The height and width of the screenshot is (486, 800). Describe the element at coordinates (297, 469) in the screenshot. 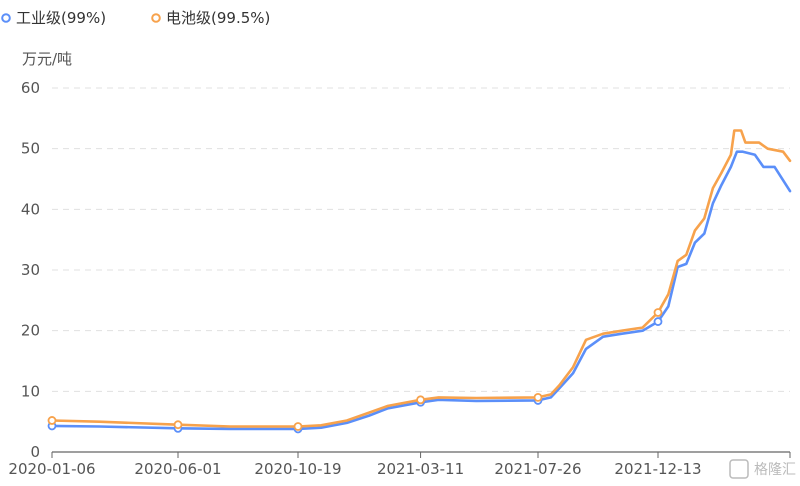

I see `x-tick-label: 2020-10-19` at that location.